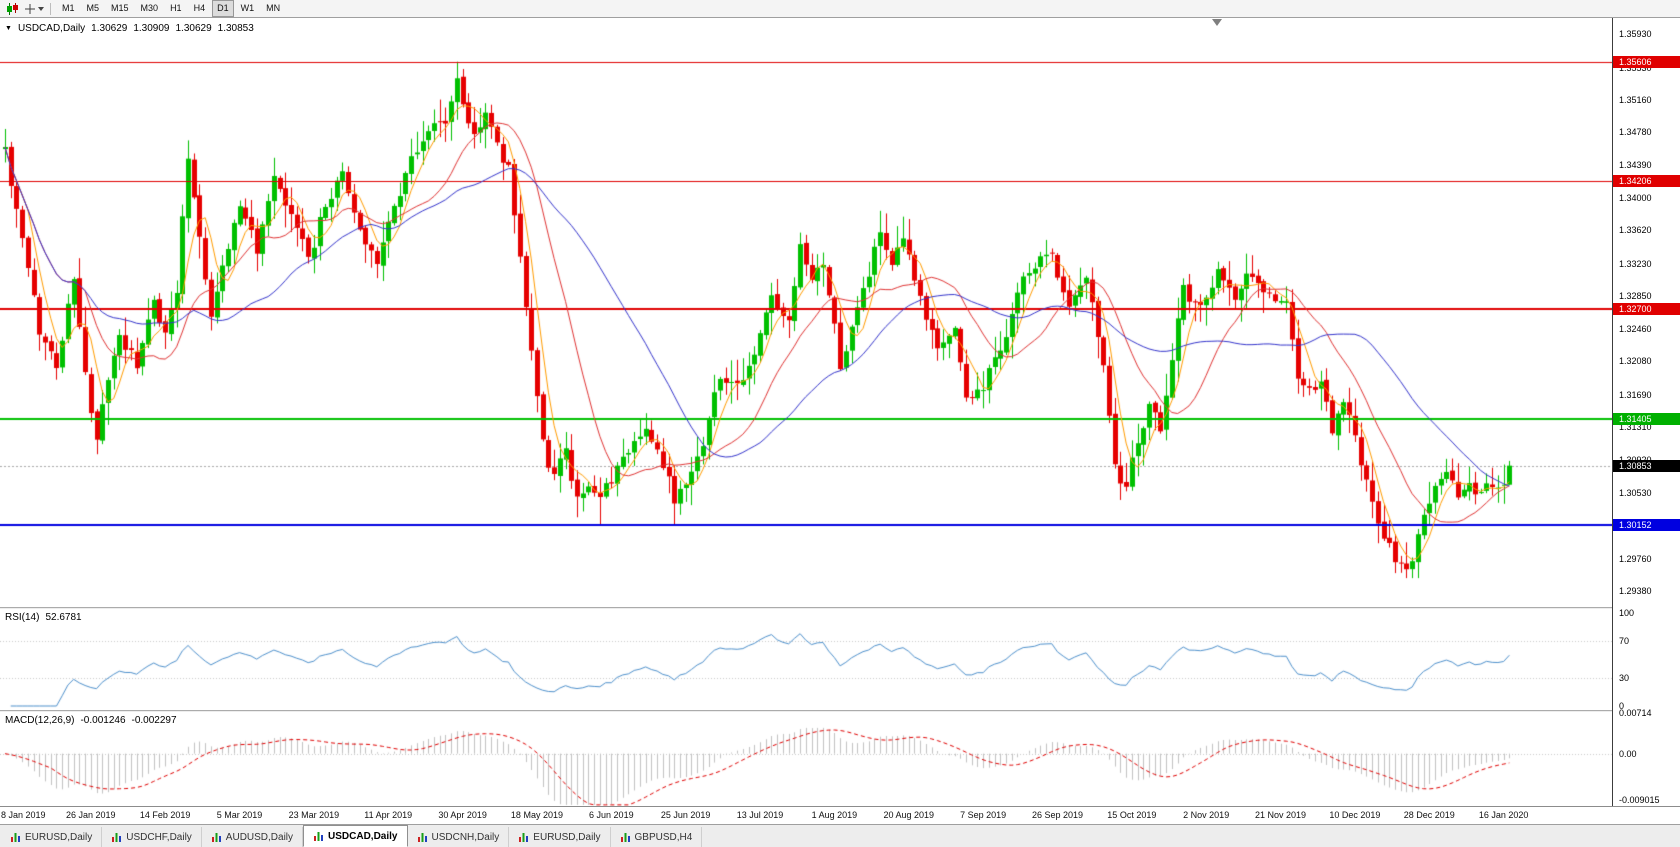 The height and width of the screenshot is (847, 1680). I want to click on chart-shift-marker, so click(1217, 22).